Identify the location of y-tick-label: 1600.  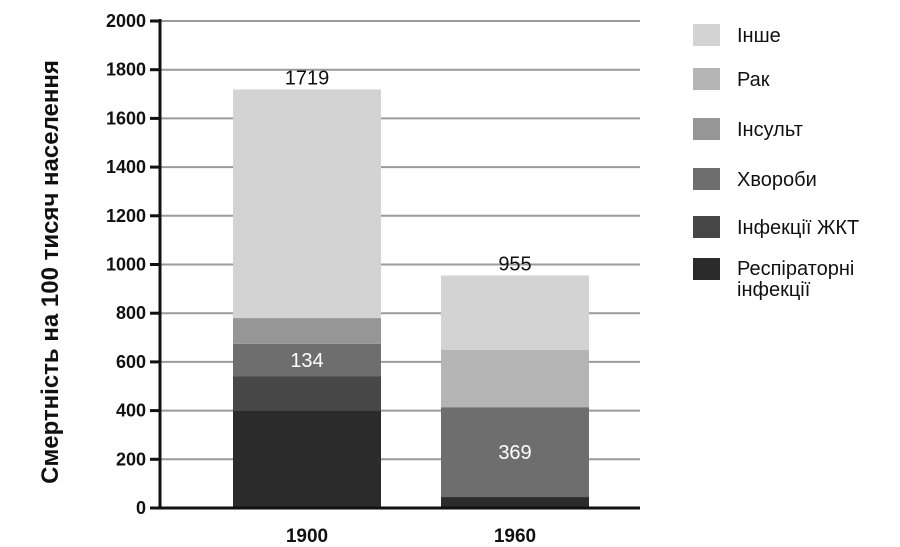
(126, 118).